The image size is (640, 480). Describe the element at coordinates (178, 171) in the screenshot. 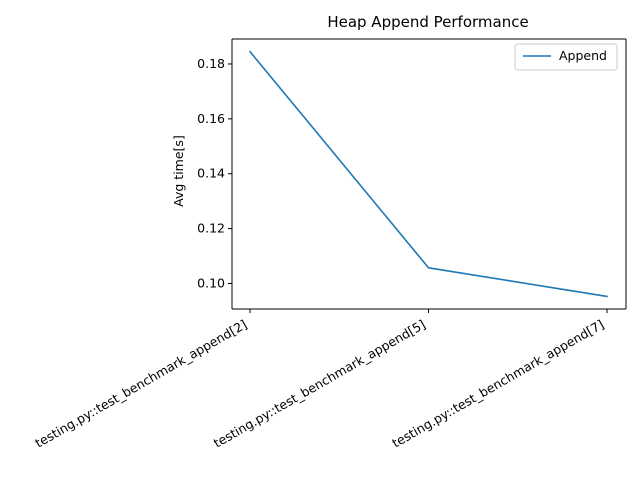

I see `y-axis-label: Avg time[s]` at that location.